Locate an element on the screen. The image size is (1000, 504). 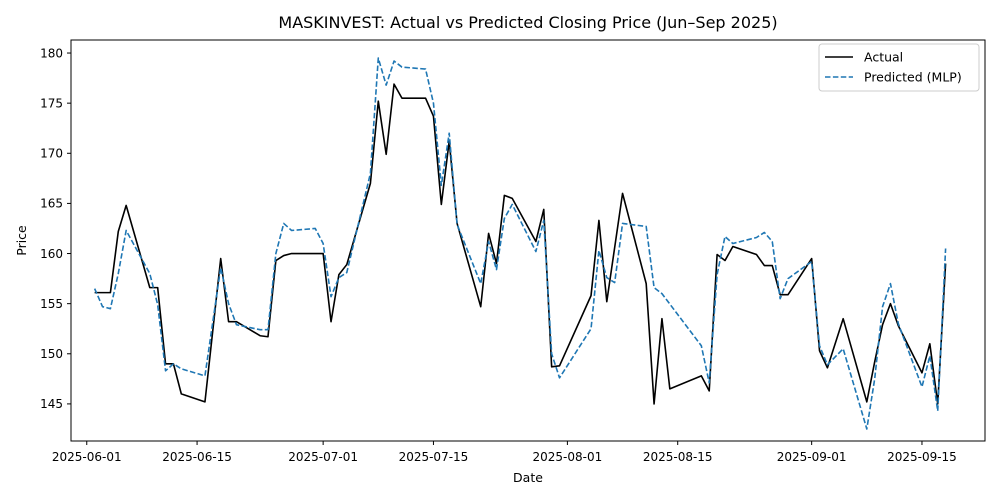
y-tick-label: 175 is located at coordinates (51, 103).